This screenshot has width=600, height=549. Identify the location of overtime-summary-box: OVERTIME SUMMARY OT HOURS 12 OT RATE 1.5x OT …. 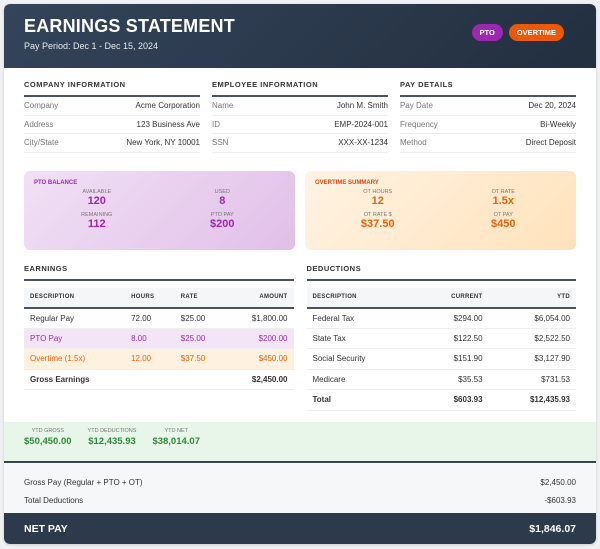
(440, 210).